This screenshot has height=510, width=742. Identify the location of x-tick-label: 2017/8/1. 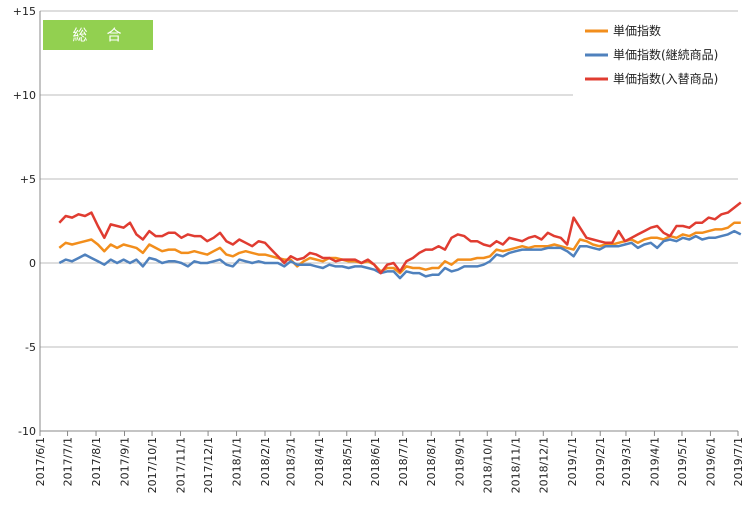
(96, 461).